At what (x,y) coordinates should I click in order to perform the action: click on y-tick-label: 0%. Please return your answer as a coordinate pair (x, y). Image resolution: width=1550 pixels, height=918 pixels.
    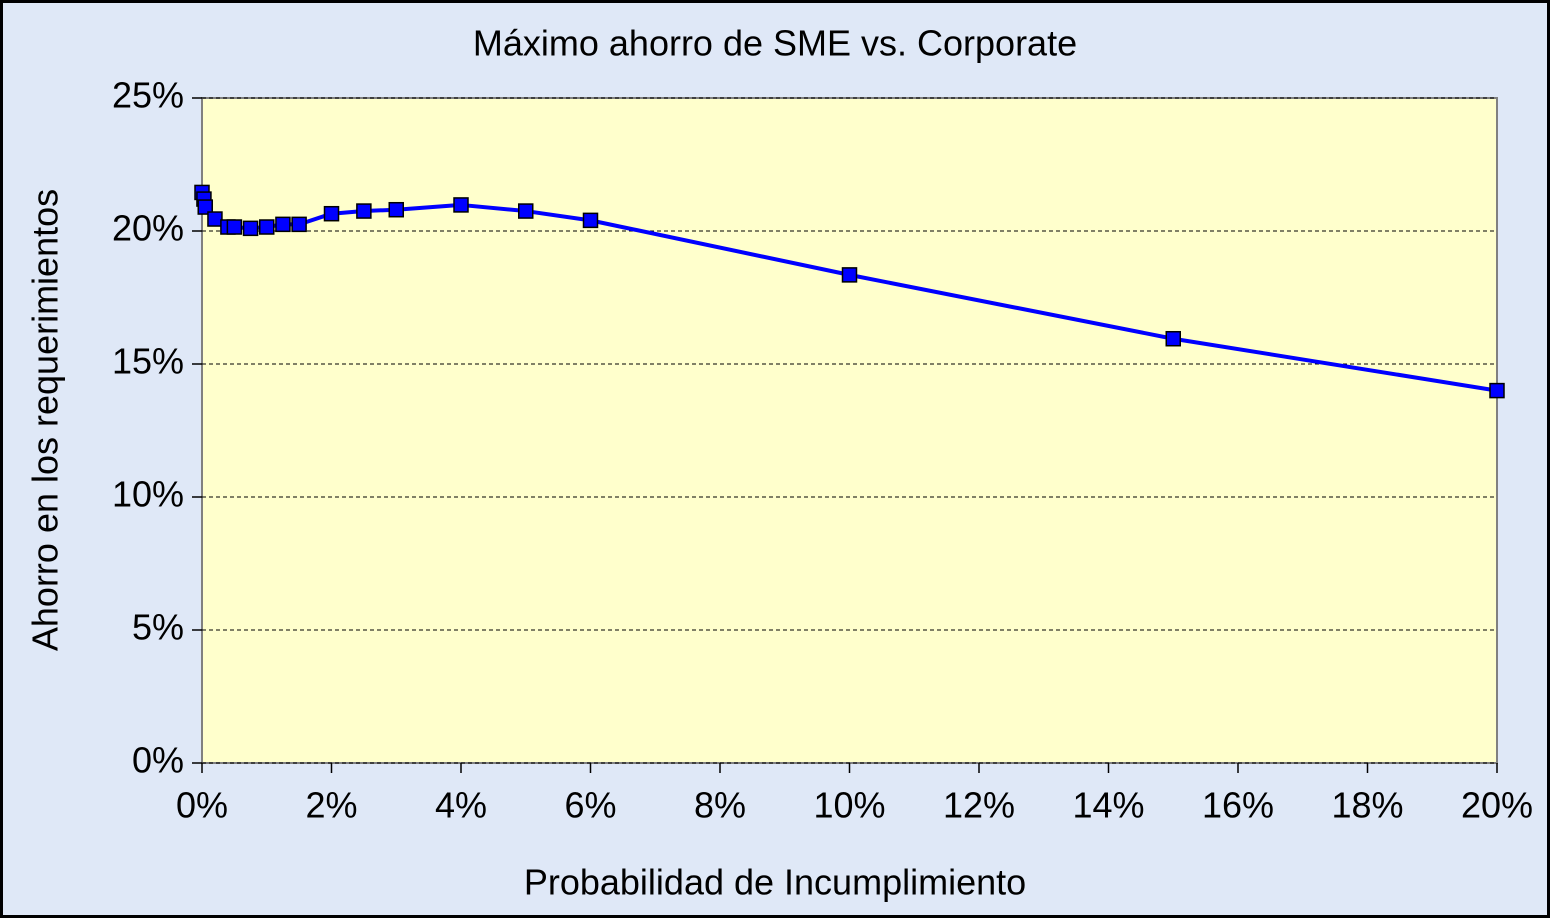
    Looking at the image, I should click on (158, 760).